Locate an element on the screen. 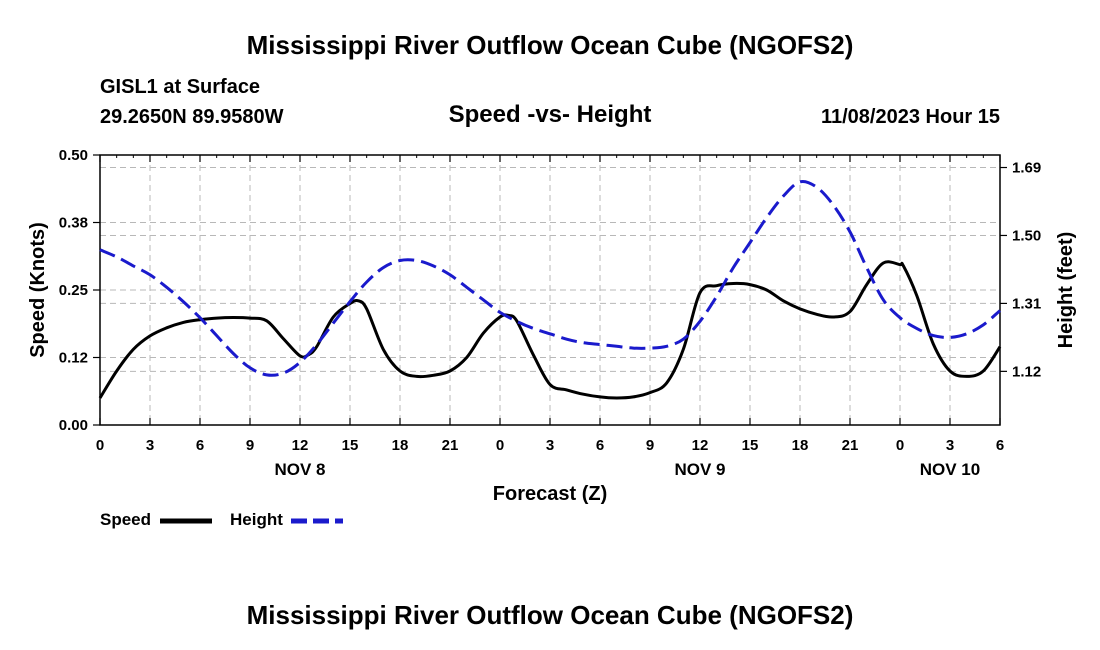 The image size is (1100, 650). legend-label-speed: Speed is located at coordinates (125, 519).